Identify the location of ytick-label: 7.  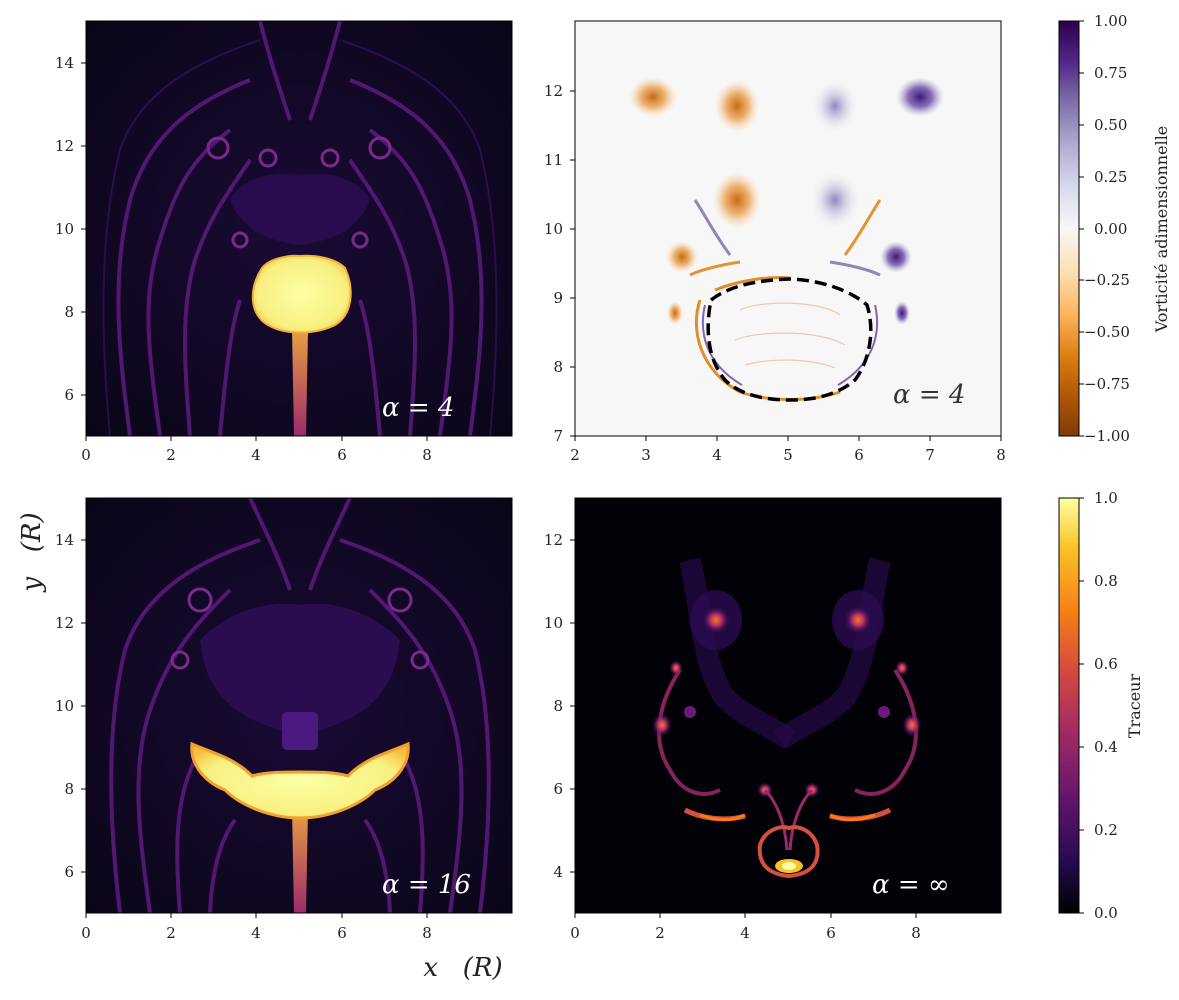
(558, 436).